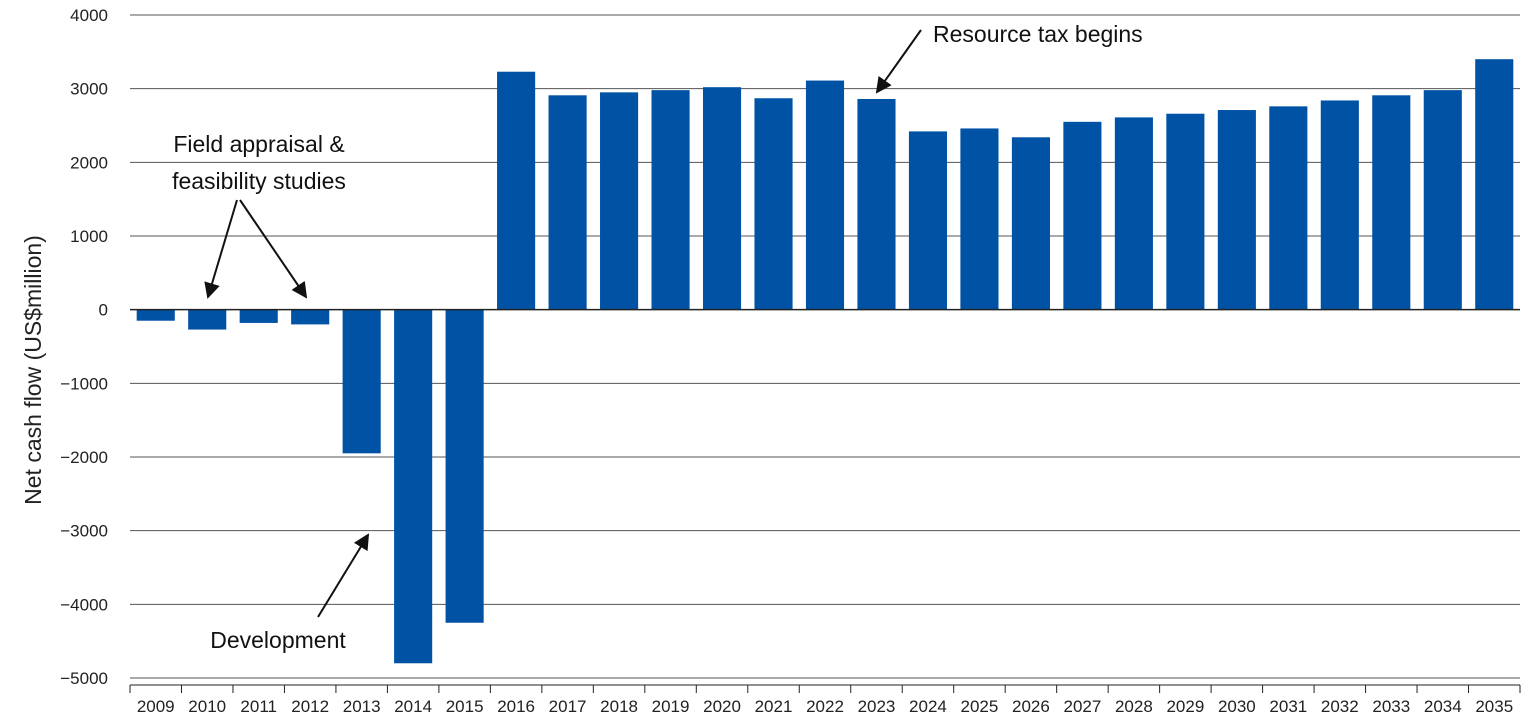 Image resolution: width=1526 pixels, height=722 pixels. I want to click on bar-2024, so click(928, 220).